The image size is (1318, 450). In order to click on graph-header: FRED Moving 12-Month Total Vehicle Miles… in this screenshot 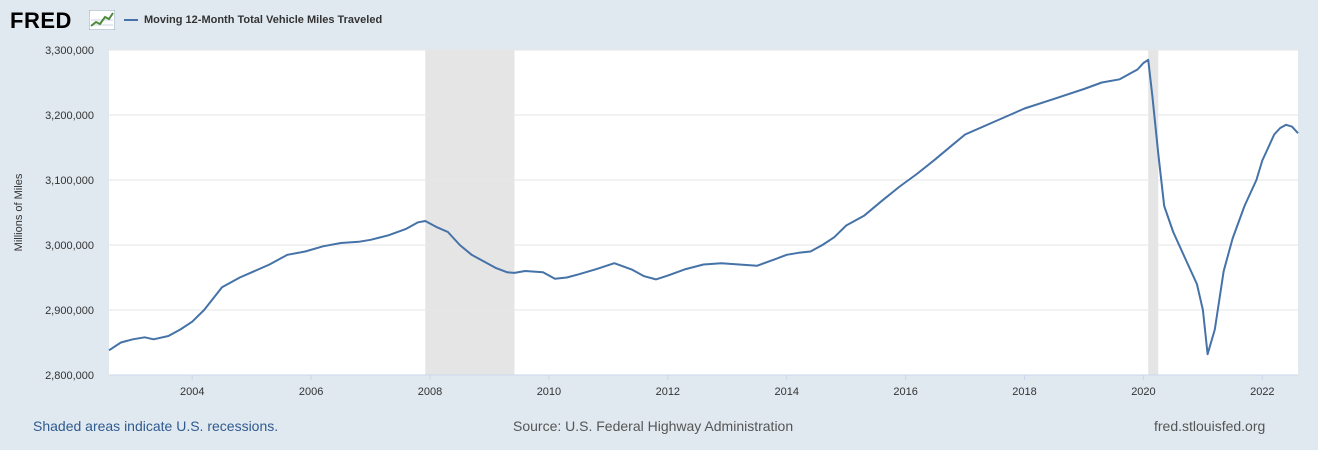, I will do `click(659, 20)`.